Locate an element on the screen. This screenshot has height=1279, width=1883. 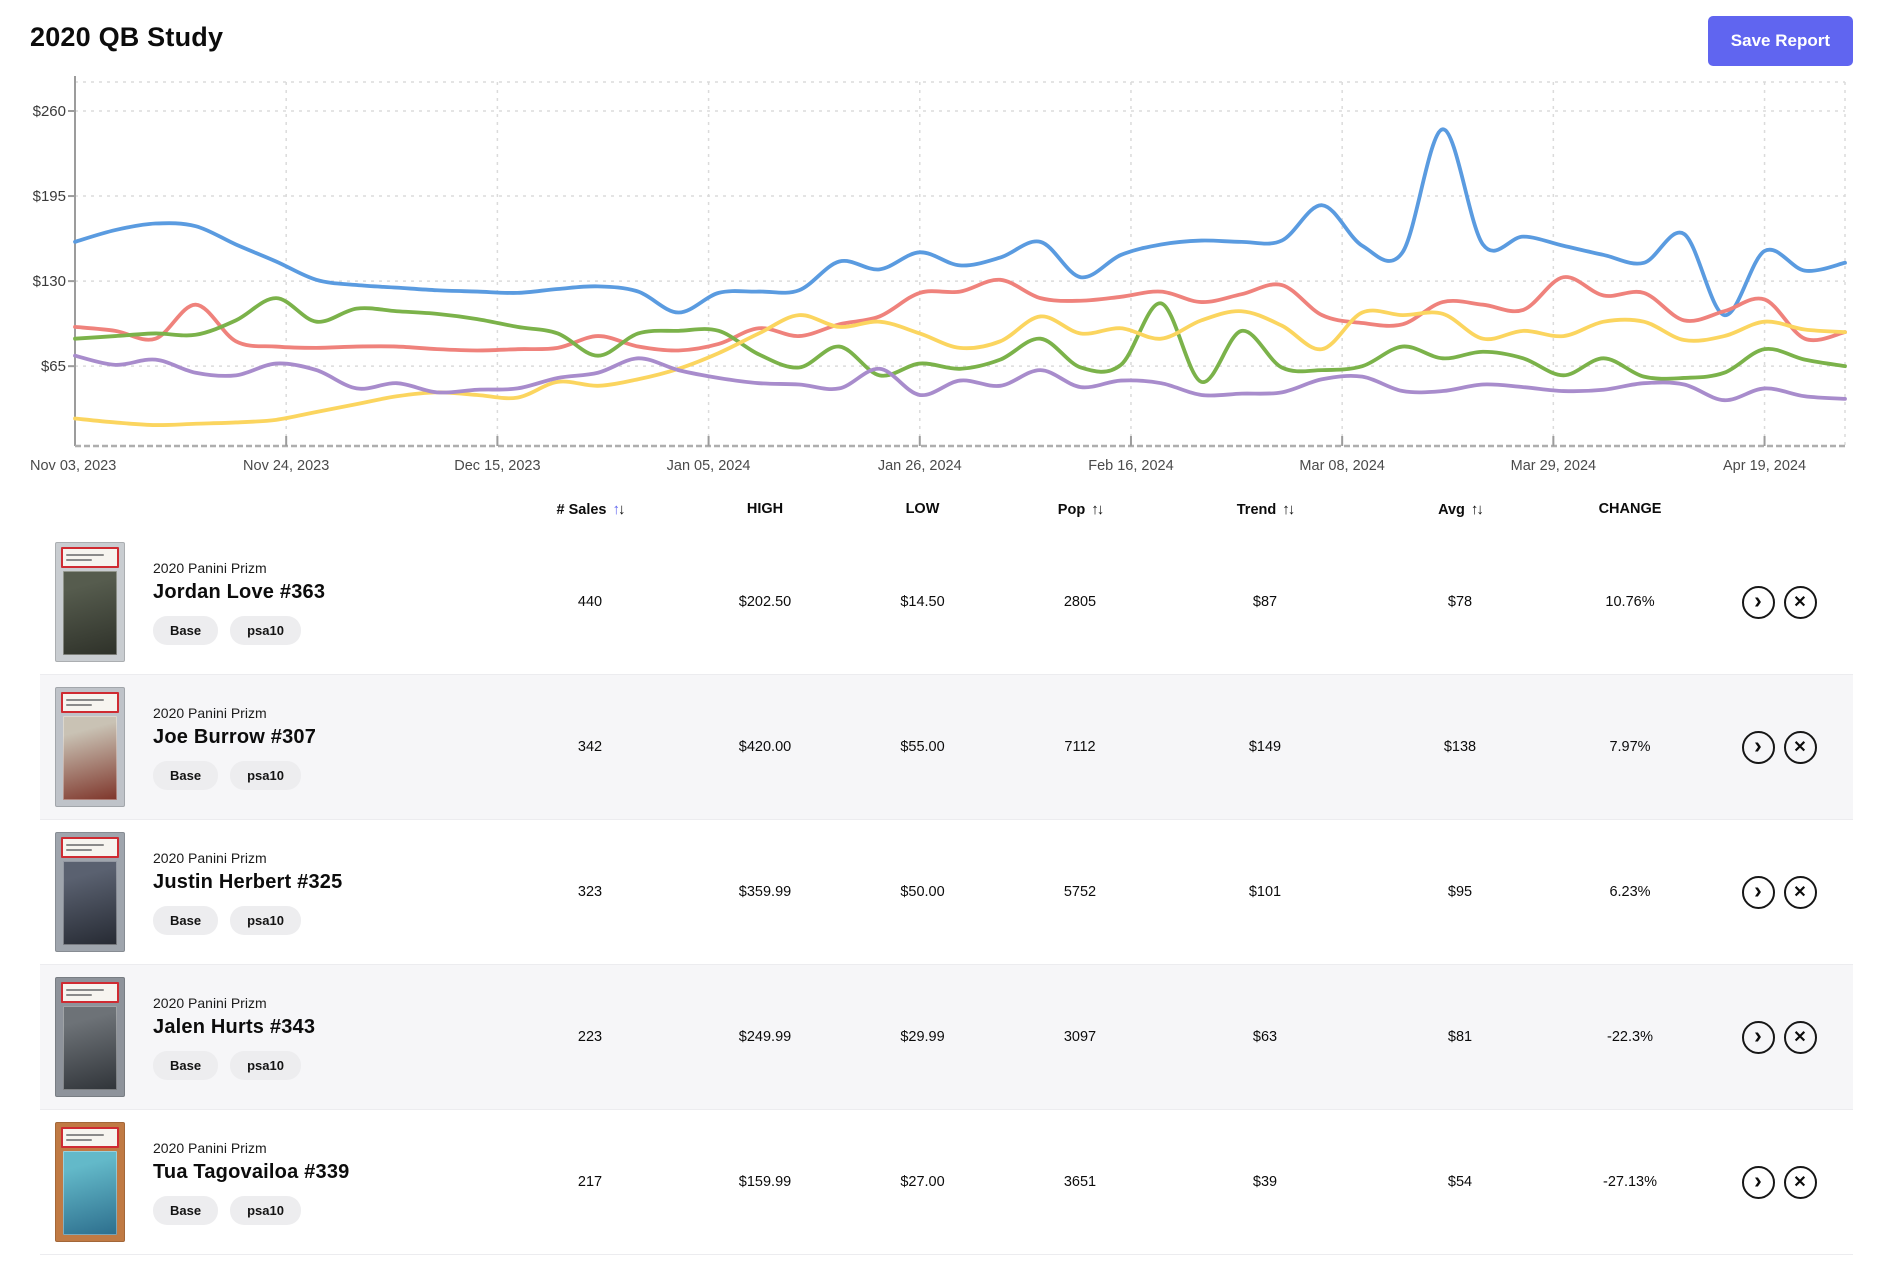
column-header-avg: Avg ↑↓ is located at coordinates (1460, 509).